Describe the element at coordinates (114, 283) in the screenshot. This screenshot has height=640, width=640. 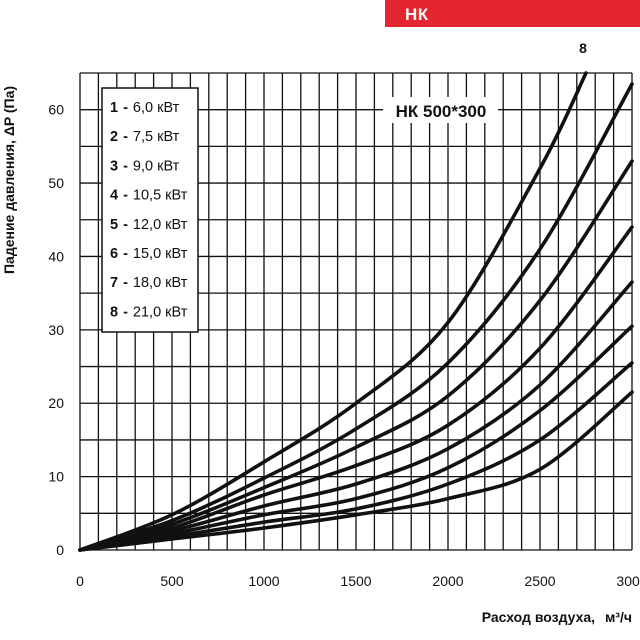
I see `legend-entry-number: 7` at that location.